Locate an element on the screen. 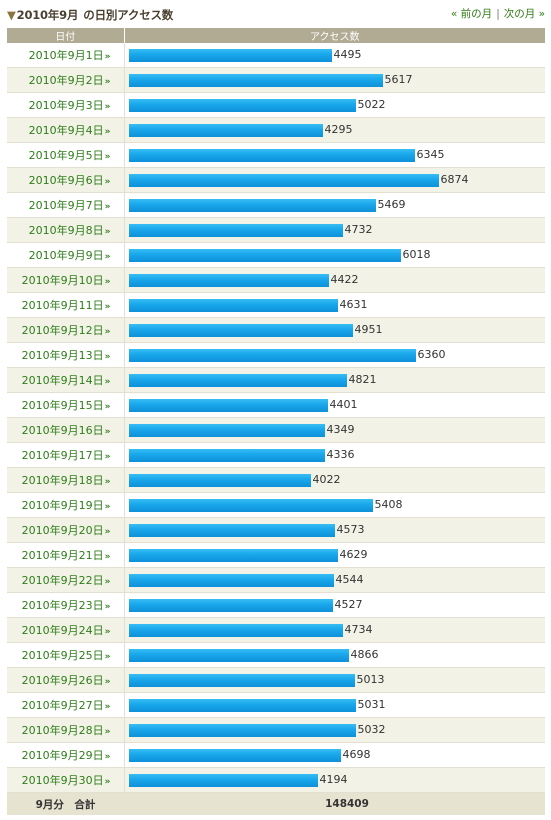  date-cell: 2010年9月7日» is located at coordinates (66, 205).